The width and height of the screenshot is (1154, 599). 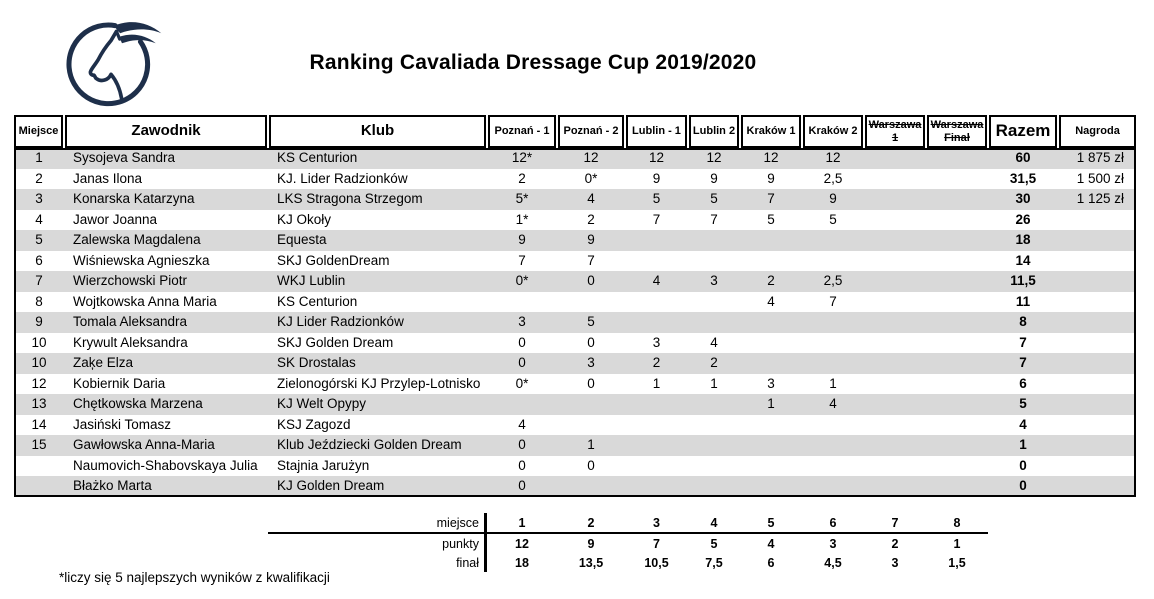 What do you see at coordinates (377, 543) in the screenshot?
I see `points-label: punkty` at bounding box center [377, 543].